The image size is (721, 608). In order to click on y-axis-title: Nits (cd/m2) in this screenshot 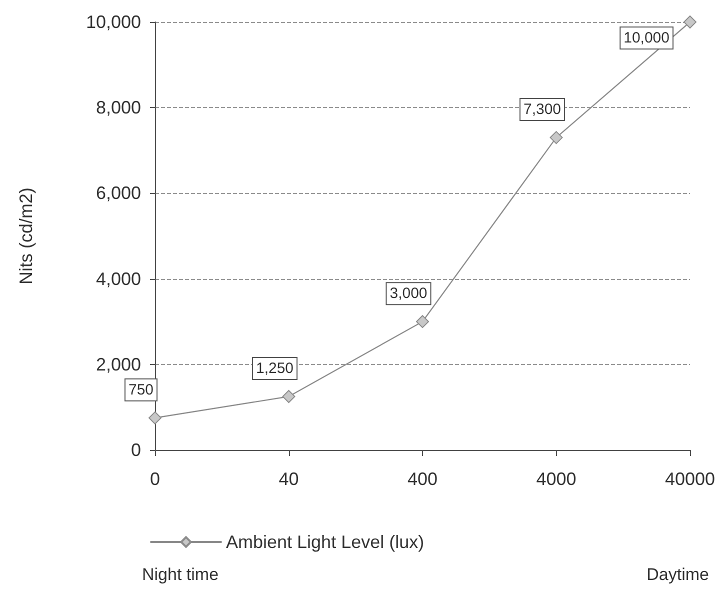, I will do `click(26, 236)`.